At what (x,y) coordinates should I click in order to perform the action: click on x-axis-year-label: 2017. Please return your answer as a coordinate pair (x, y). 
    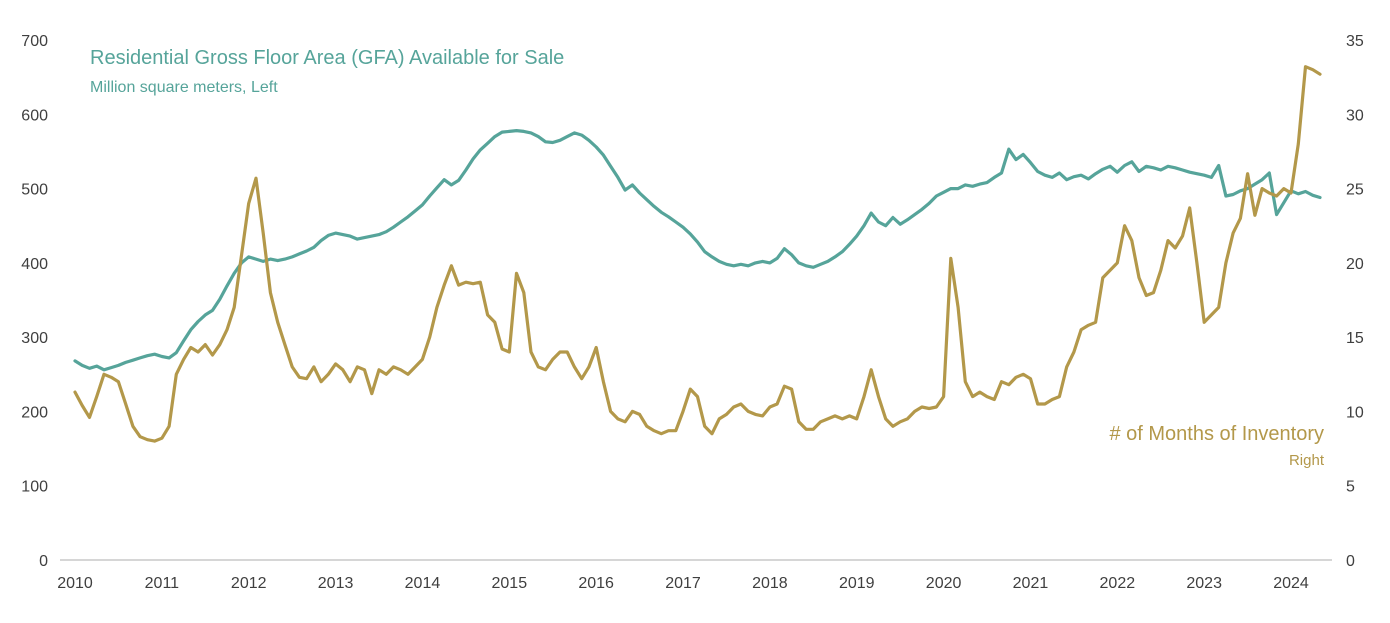
    Looking at the image, I should click on (683, 583).